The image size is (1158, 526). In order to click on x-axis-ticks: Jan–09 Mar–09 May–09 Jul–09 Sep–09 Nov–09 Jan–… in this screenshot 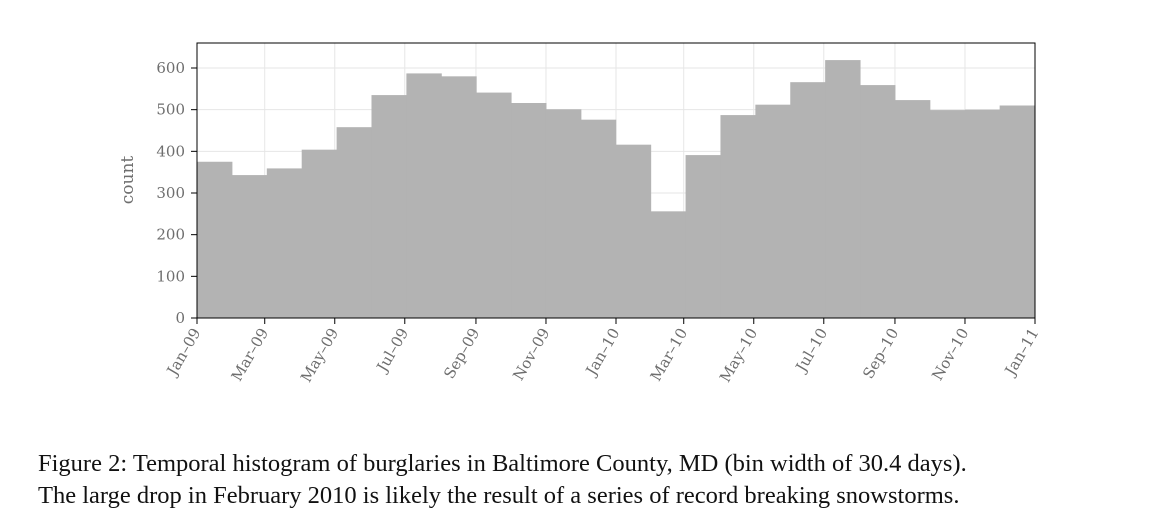, I will do `click(602, 351)`.